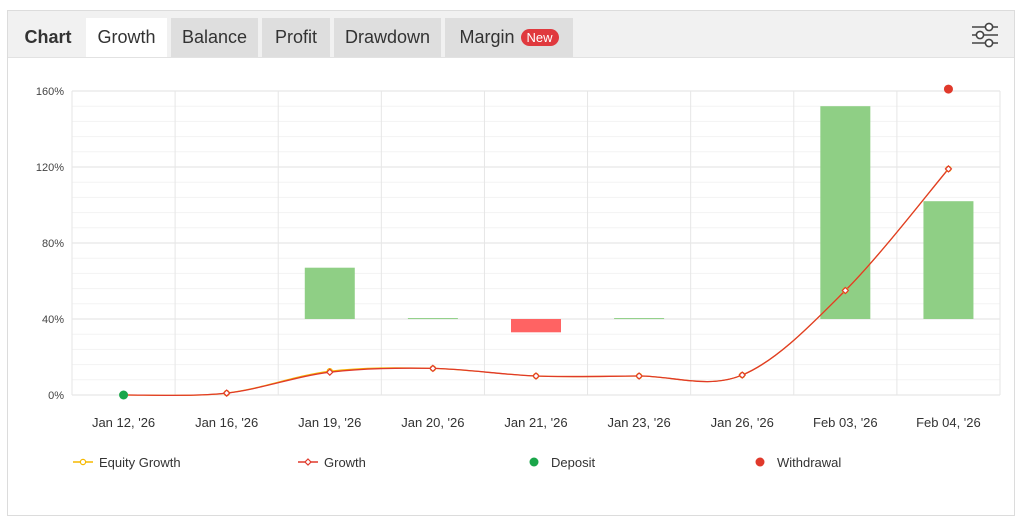  What do you see at coordinates (296, 37) in the screenshot?
I see `tab-profit: Profit` at bounding box center [296, 37].